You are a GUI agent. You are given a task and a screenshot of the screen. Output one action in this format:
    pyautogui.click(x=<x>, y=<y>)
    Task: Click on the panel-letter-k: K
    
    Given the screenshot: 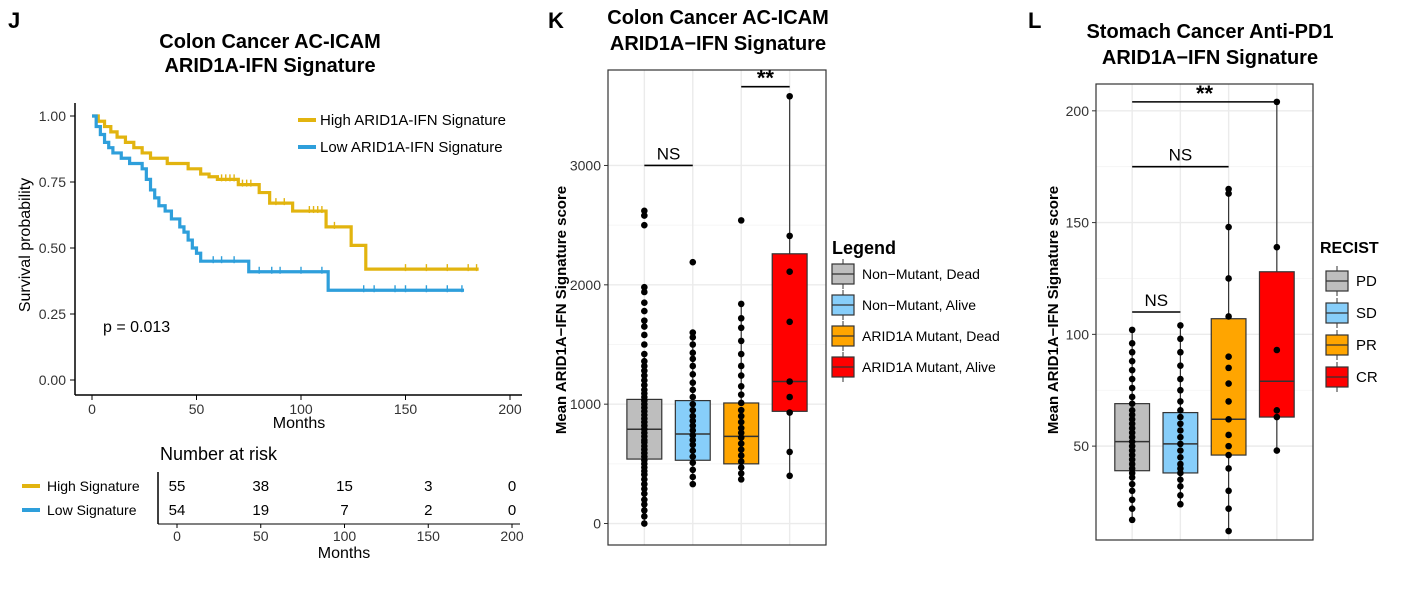 What is the action you would take?
    pyautogui.click(x=556, y=20)
    